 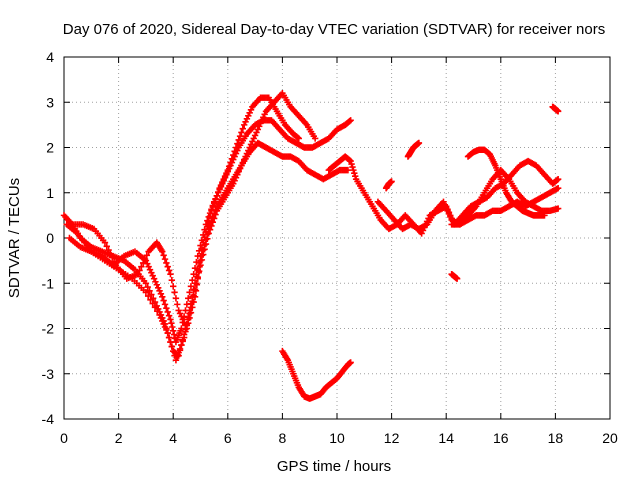 I want to click on x-tick-label: 0, so click(x=64, y=438).